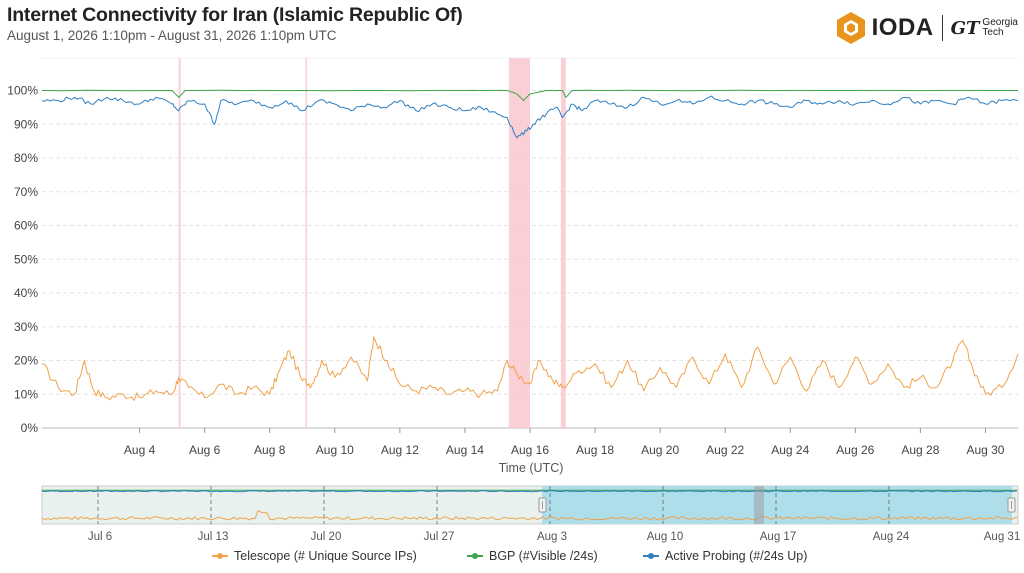  What do you see at coordinates (529, 515) in the screenshot?
I see `navigator-telescope-line` at bounding box center [529, 515].